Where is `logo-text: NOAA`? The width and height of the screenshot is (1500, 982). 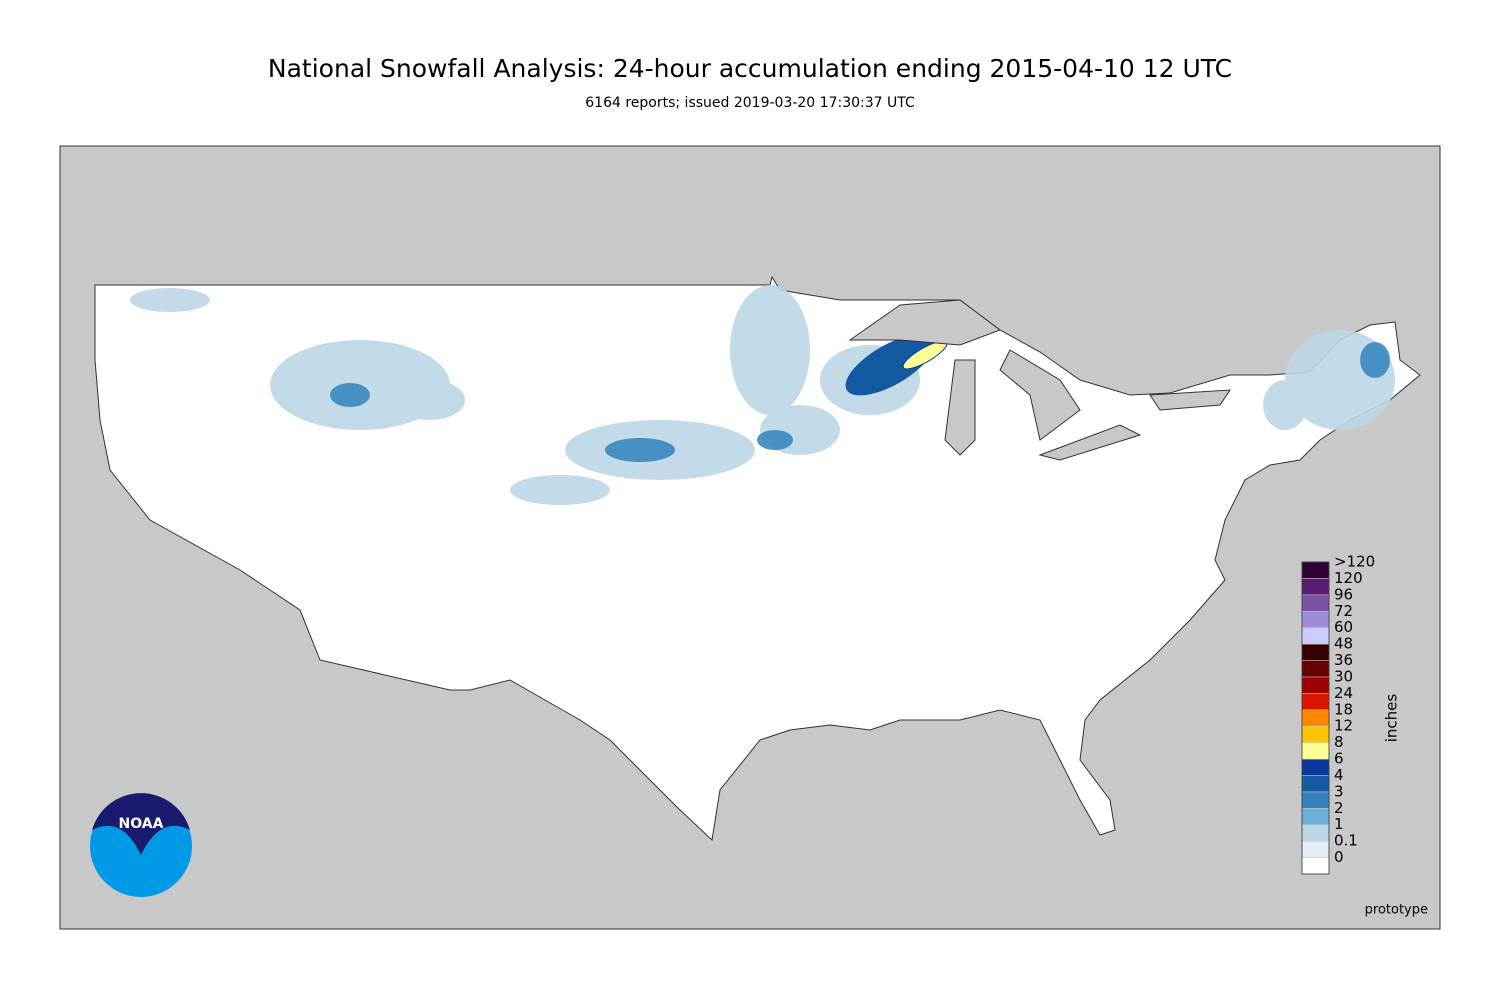
logo-text: NOAA is located at coordinates (141, 824).